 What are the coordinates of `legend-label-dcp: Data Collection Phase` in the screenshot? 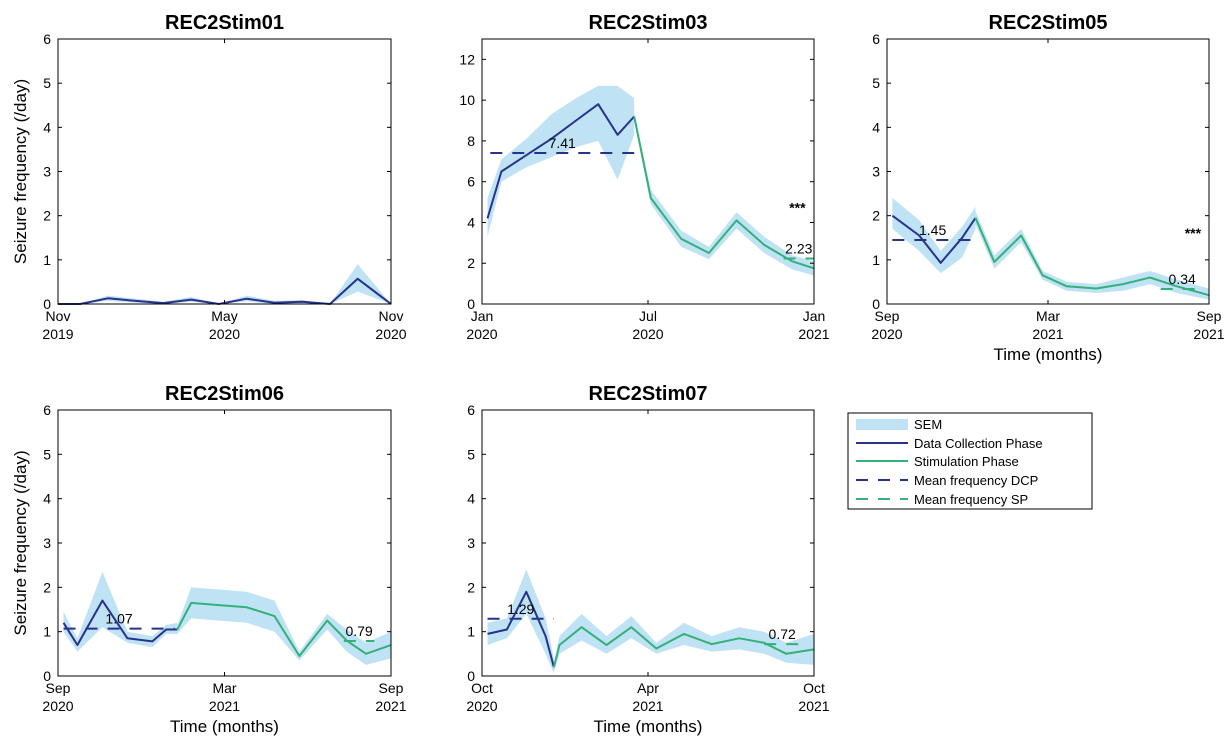 It's located at (978, 443).